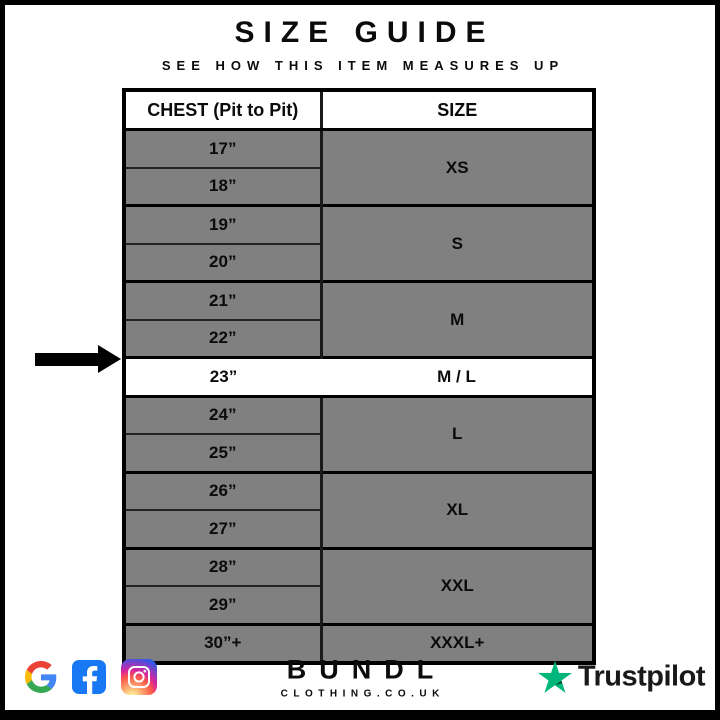  What do you see at coordinates (222, 452) in the screenshot?
I see `chest-cell: 25”` at bounding box center [222, 452].